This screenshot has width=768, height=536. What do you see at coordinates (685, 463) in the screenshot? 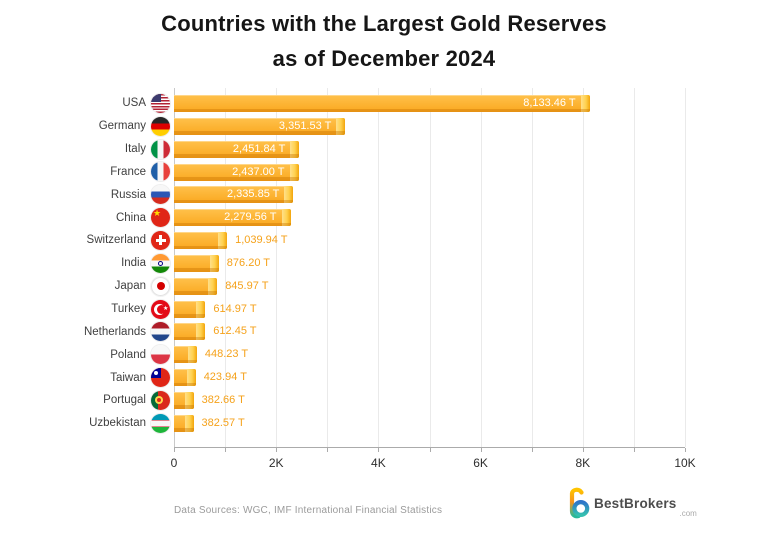
I see `axis-tick-label: 10K` at bounding box center [685, 463].